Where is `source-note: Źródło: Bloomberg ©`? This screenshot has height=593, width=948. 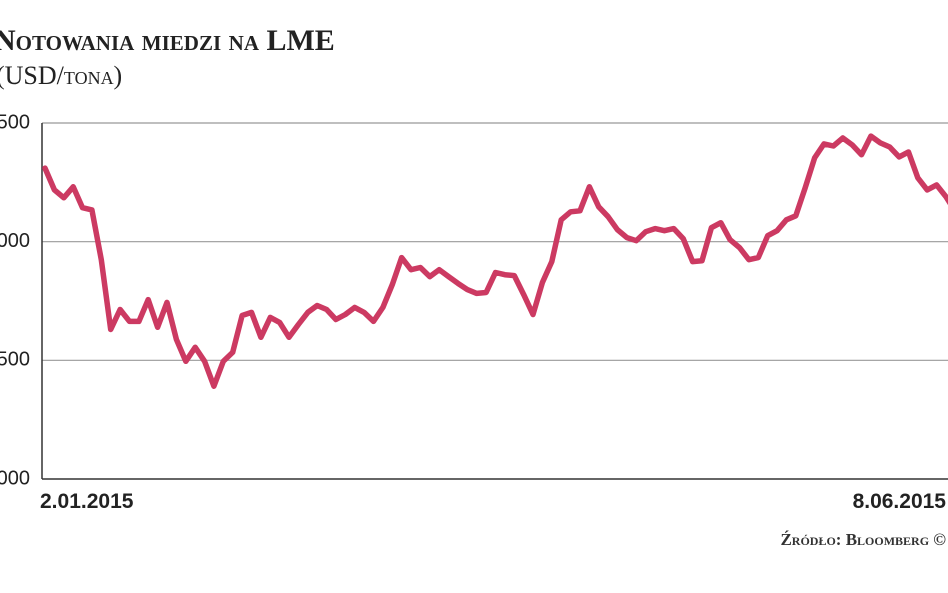
source-note: Źródło: Bloomberg © is located at coordinates (863, 539).